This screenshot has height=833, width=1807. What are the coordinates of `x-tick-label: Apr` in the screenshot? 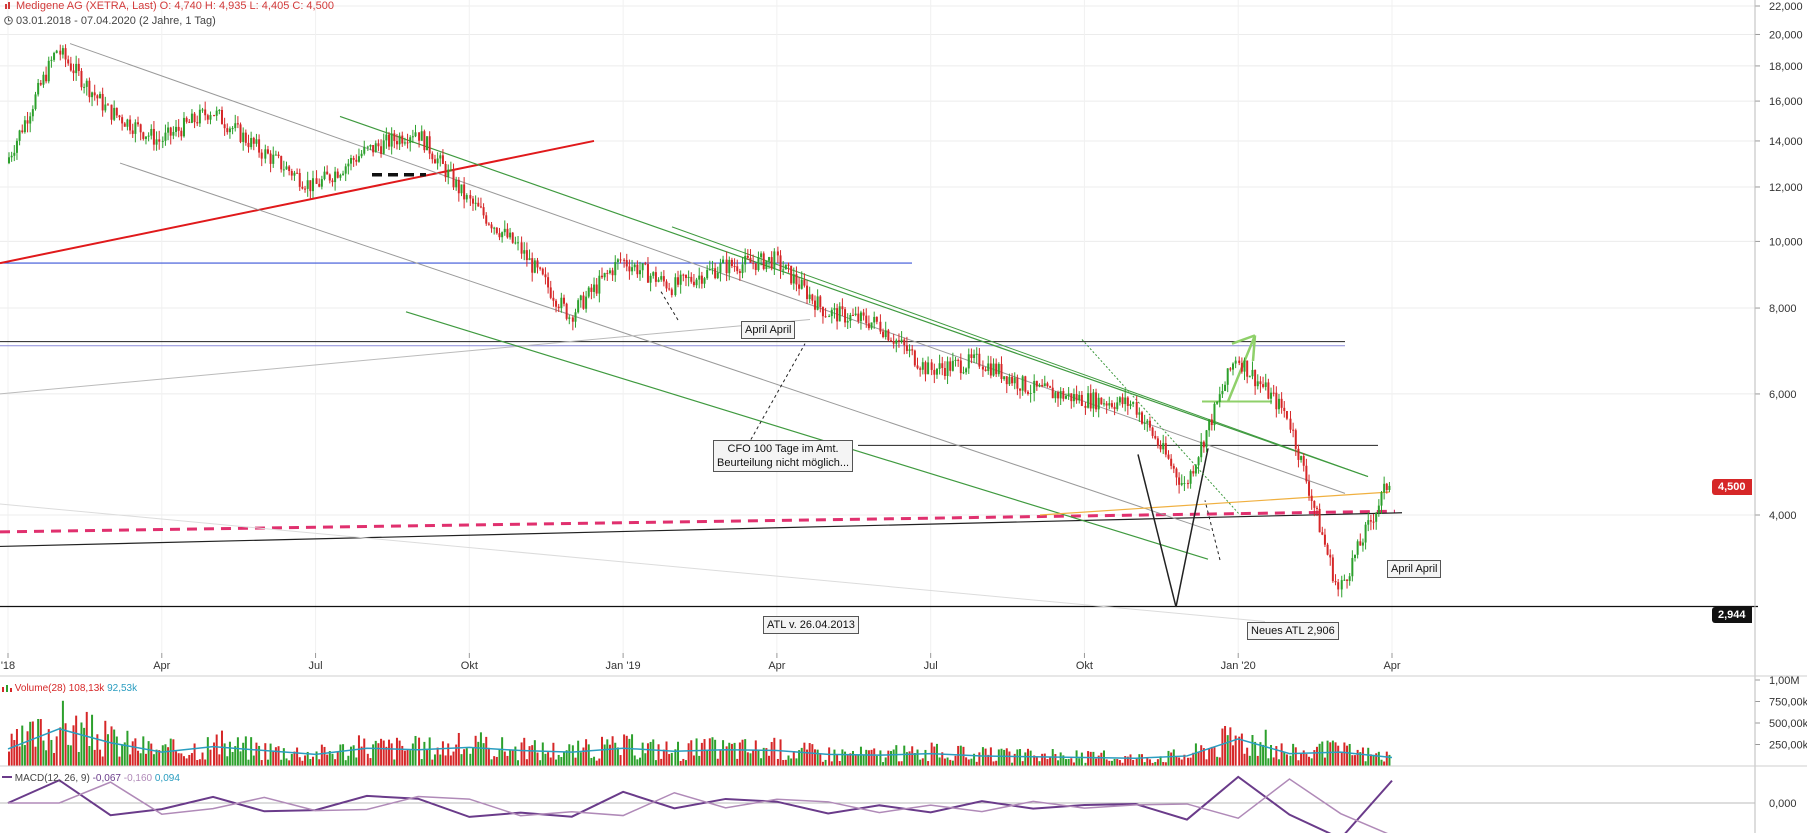 It's located at (776, 666).